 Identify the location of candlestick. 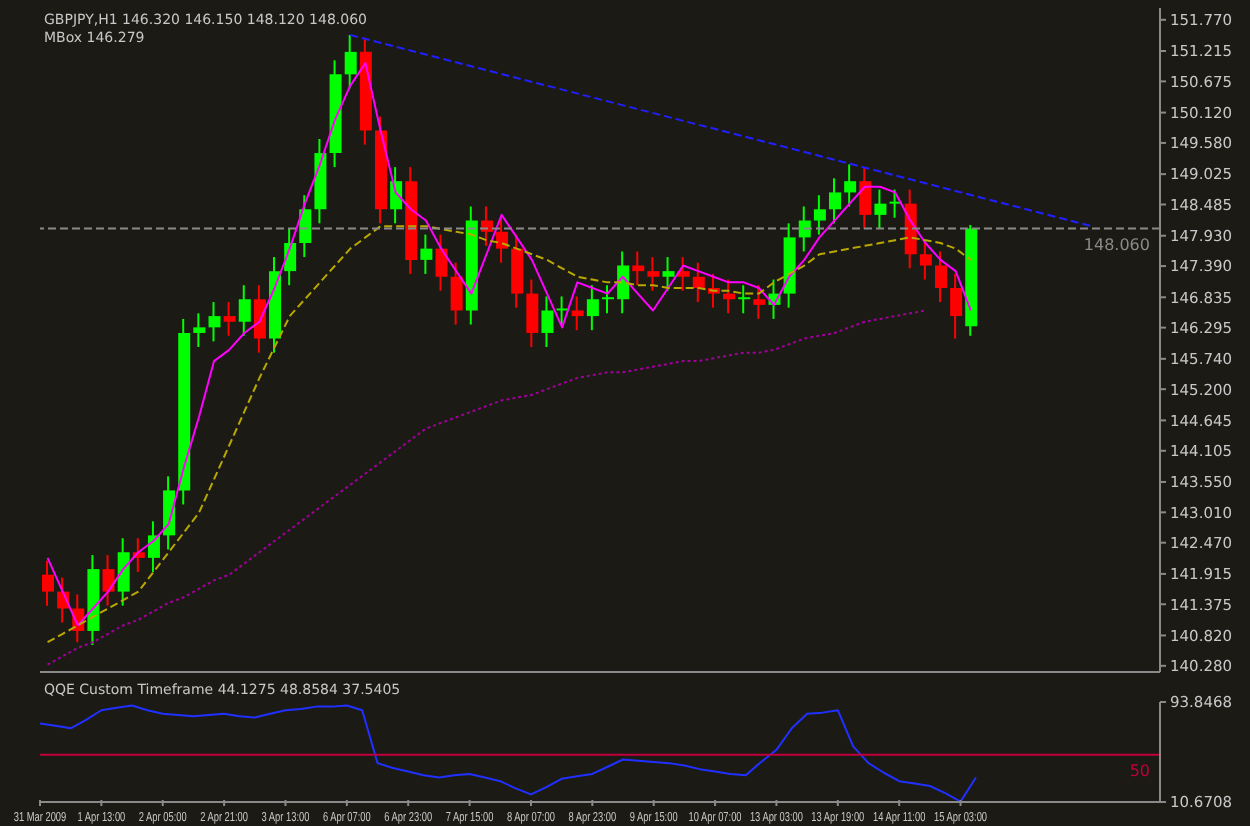
(744, 299).